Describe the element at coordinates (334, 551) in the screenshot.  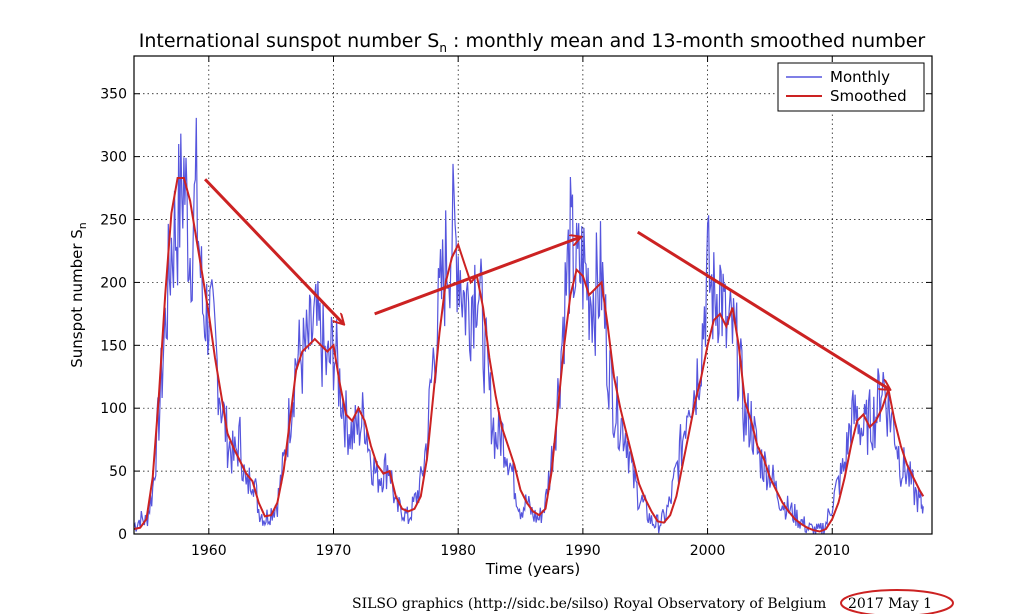
I see `x-tick-label: 1970` at that location.